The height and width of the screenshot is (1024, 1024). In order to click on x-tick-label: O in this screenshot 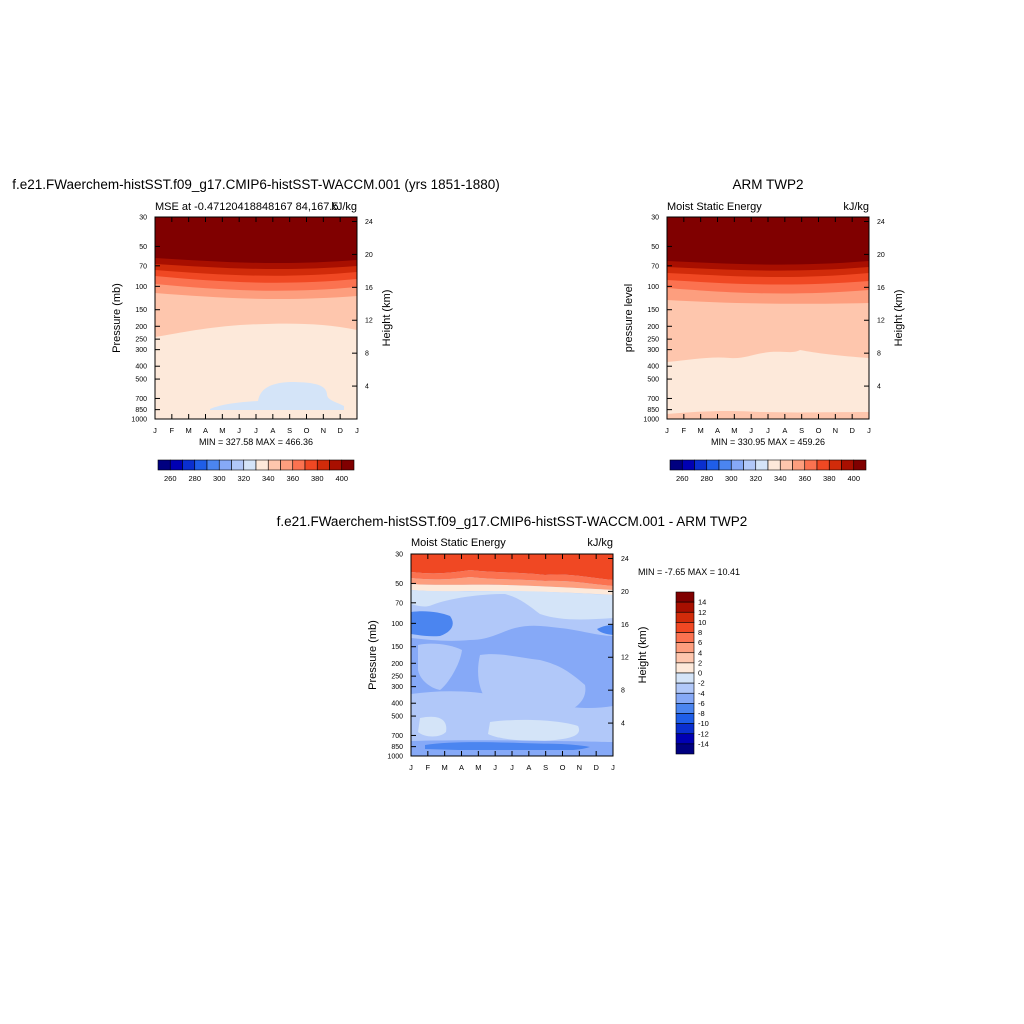, I will do `click(819, 430)`.